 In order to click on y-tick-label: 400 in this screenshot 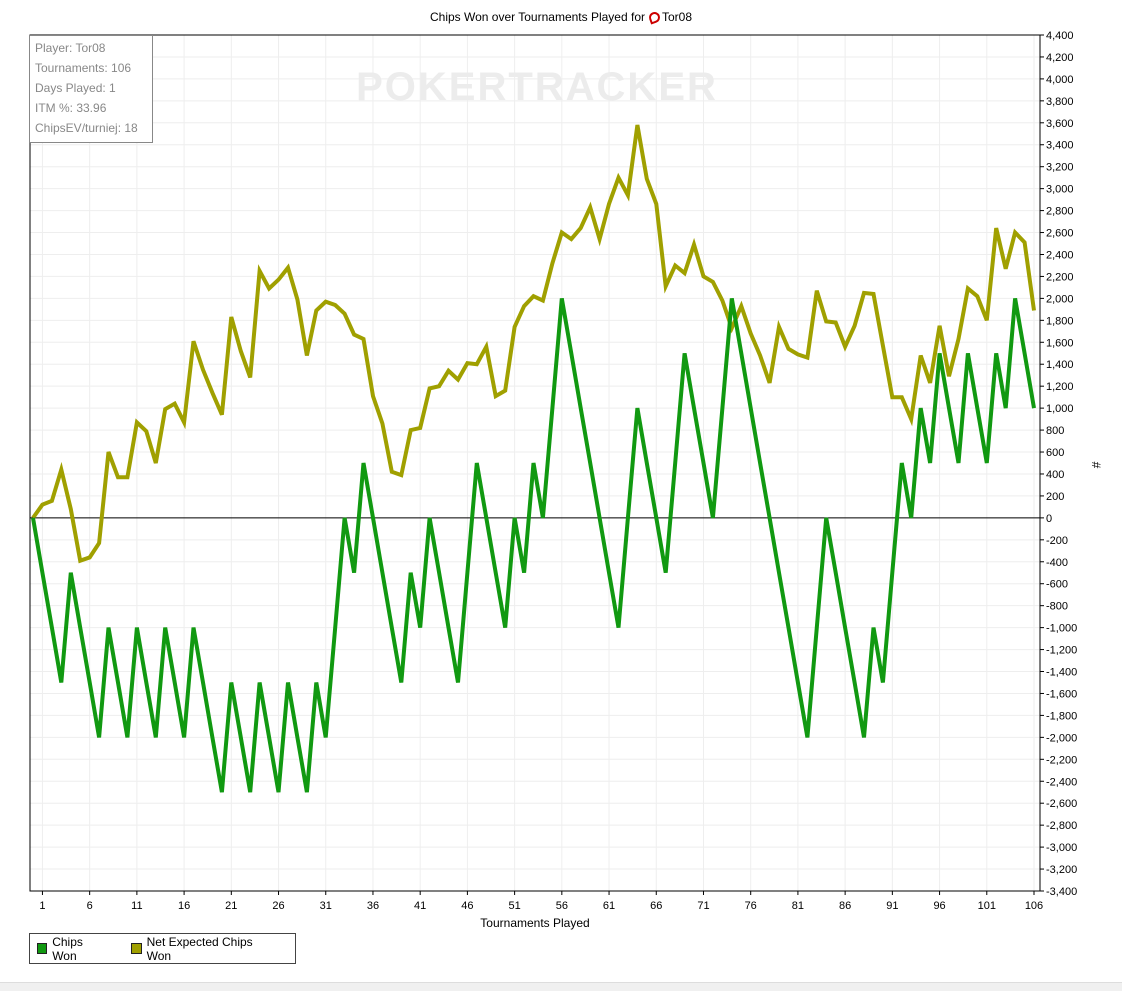, I will do `click(1055, 475)`.